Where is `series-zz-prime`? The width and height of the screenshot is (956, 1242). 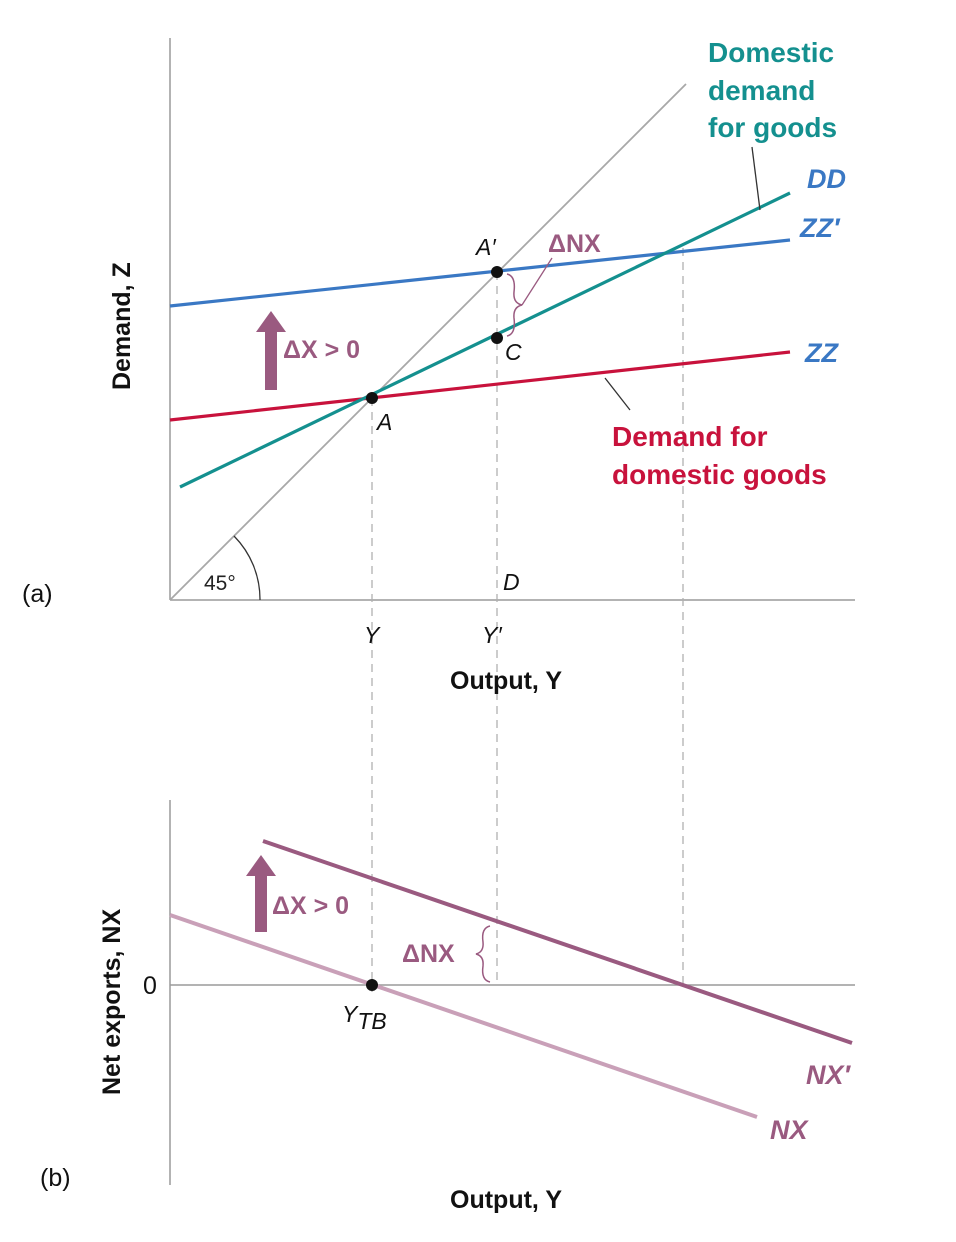 series-zz-prime is located at coordinates (480, 273).